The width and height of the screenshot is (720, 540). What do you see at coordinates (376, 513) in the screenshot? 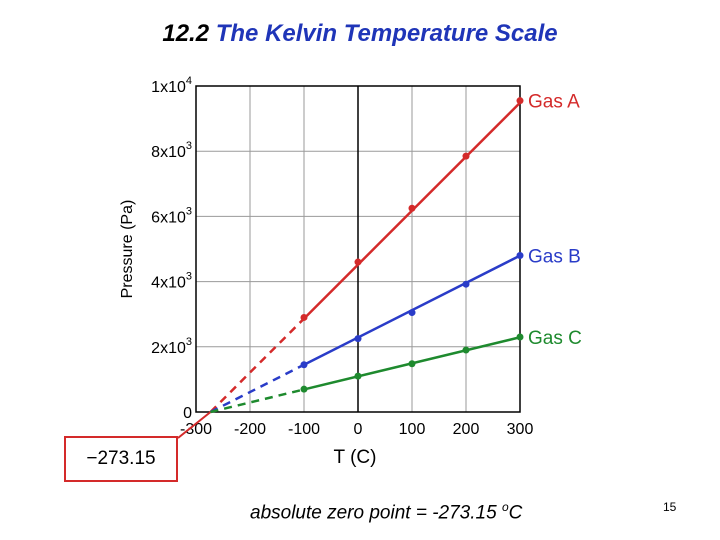
I see `footnote-prefix: absolute zero point = -273.15` at bounding box center [376, 513].